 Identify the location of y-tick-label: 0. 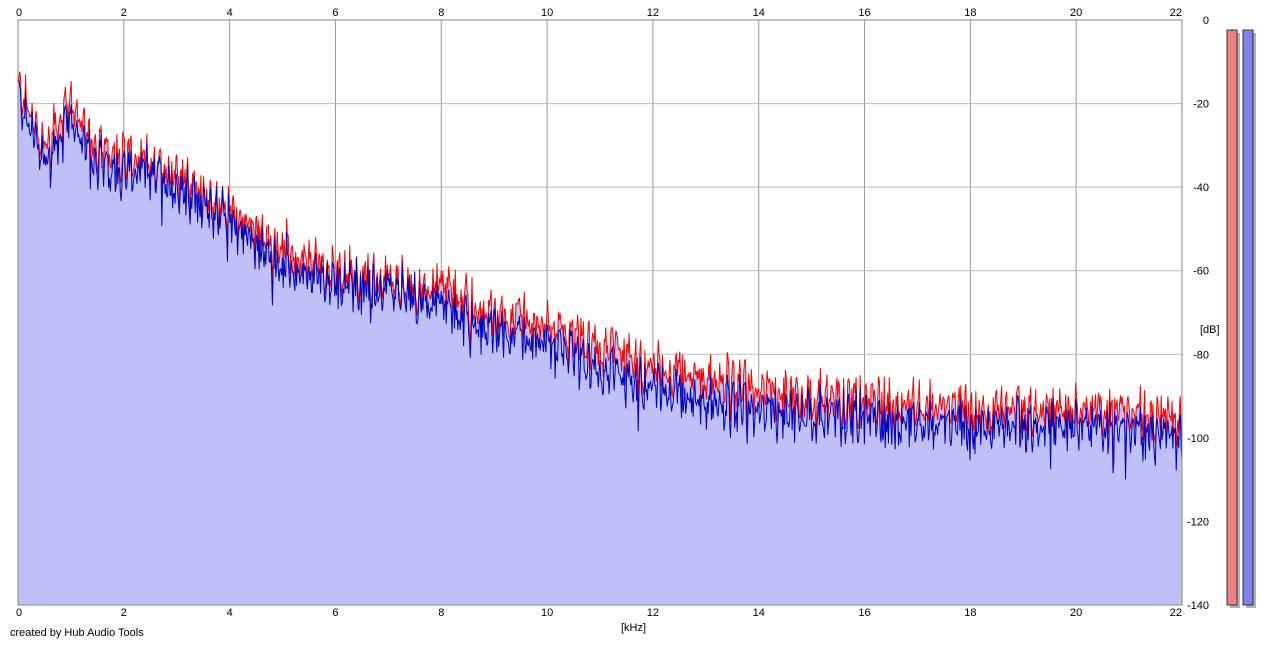
(1206, 21).